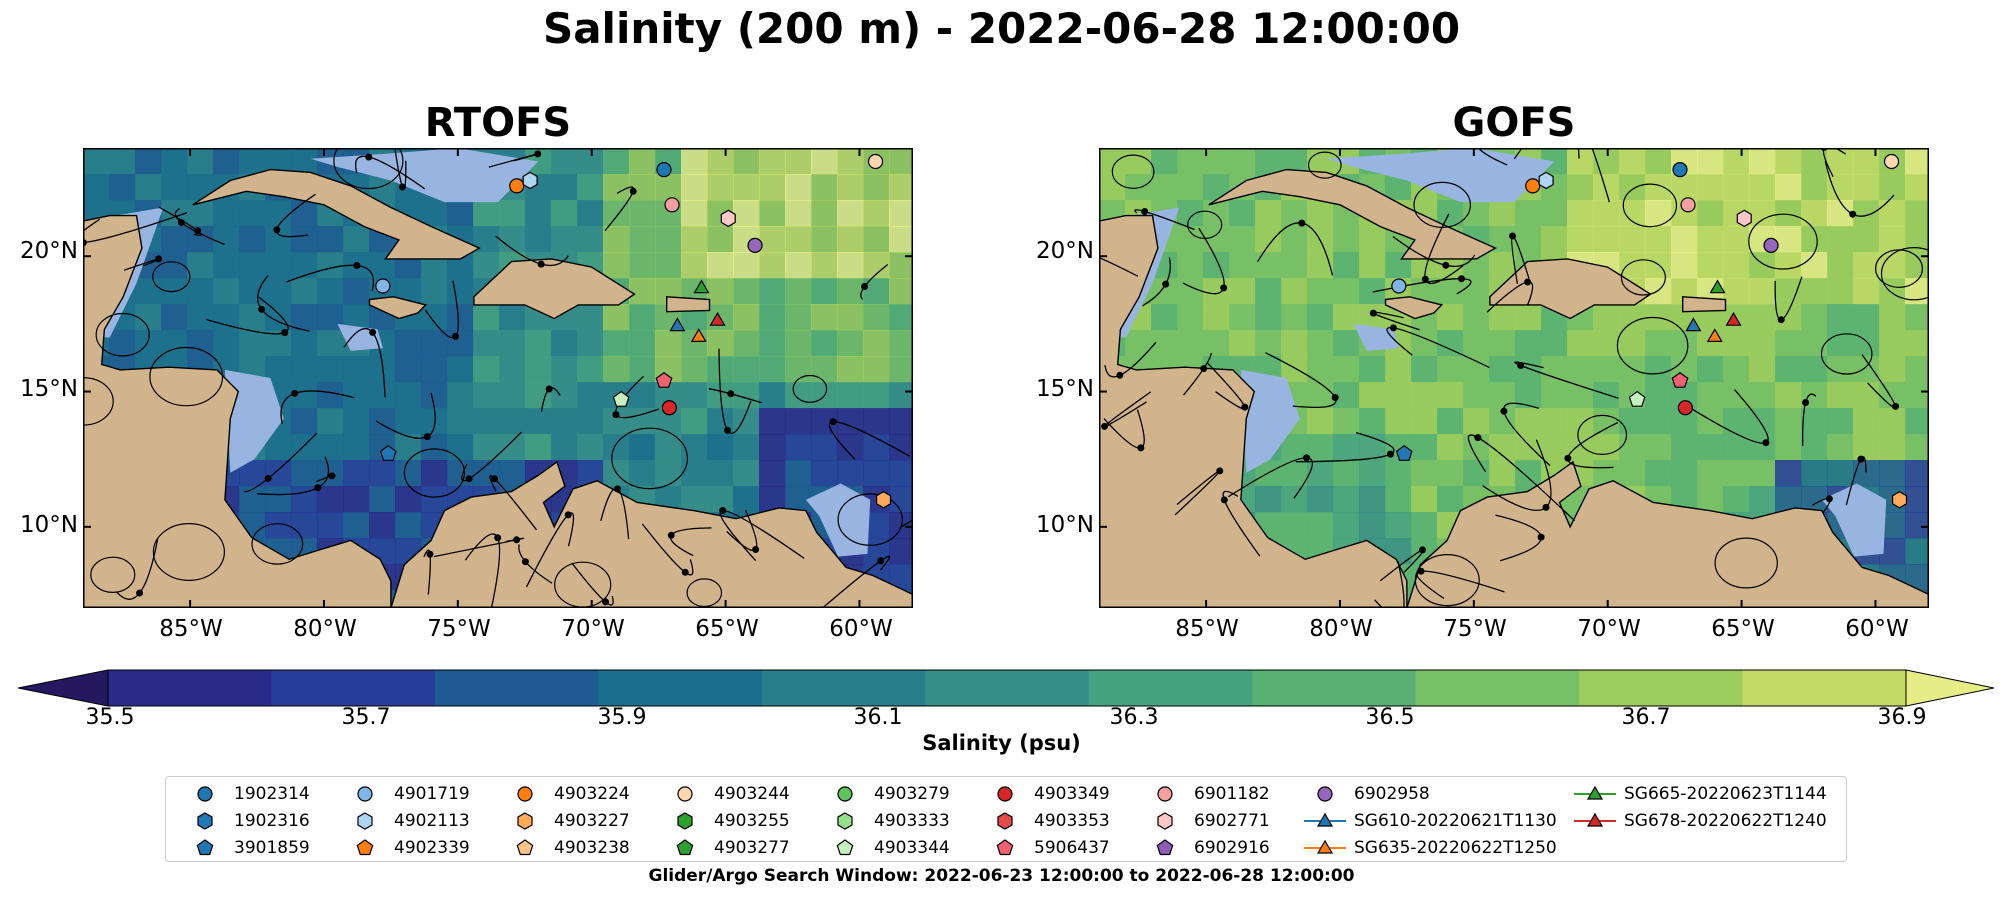  I want to click on x-tick-label: 75°W, so click(1475, 629).